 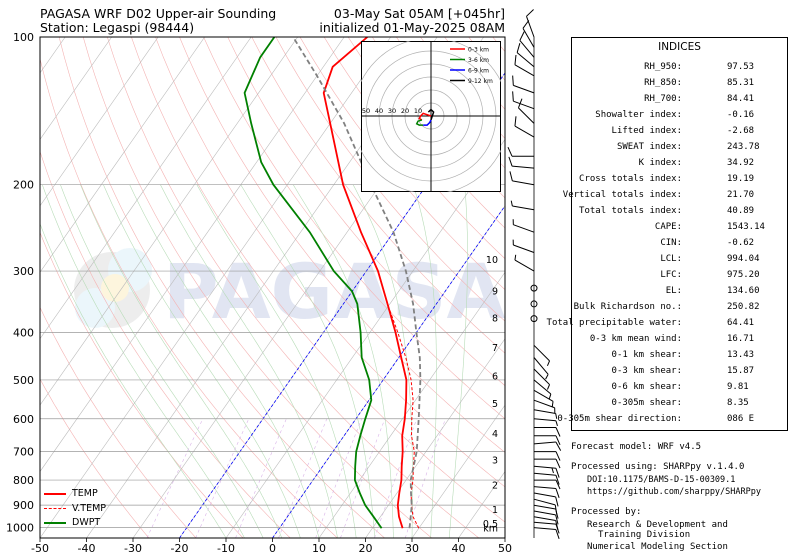 I want to click on index-row: RH_850: 85.31, so click(x=679, y=86).